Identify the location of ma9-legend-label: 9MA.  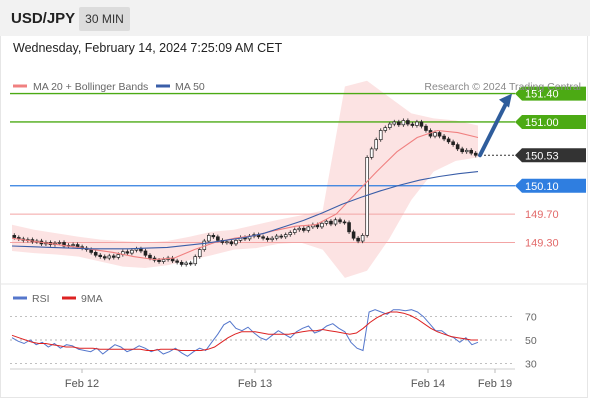
(92, 299).